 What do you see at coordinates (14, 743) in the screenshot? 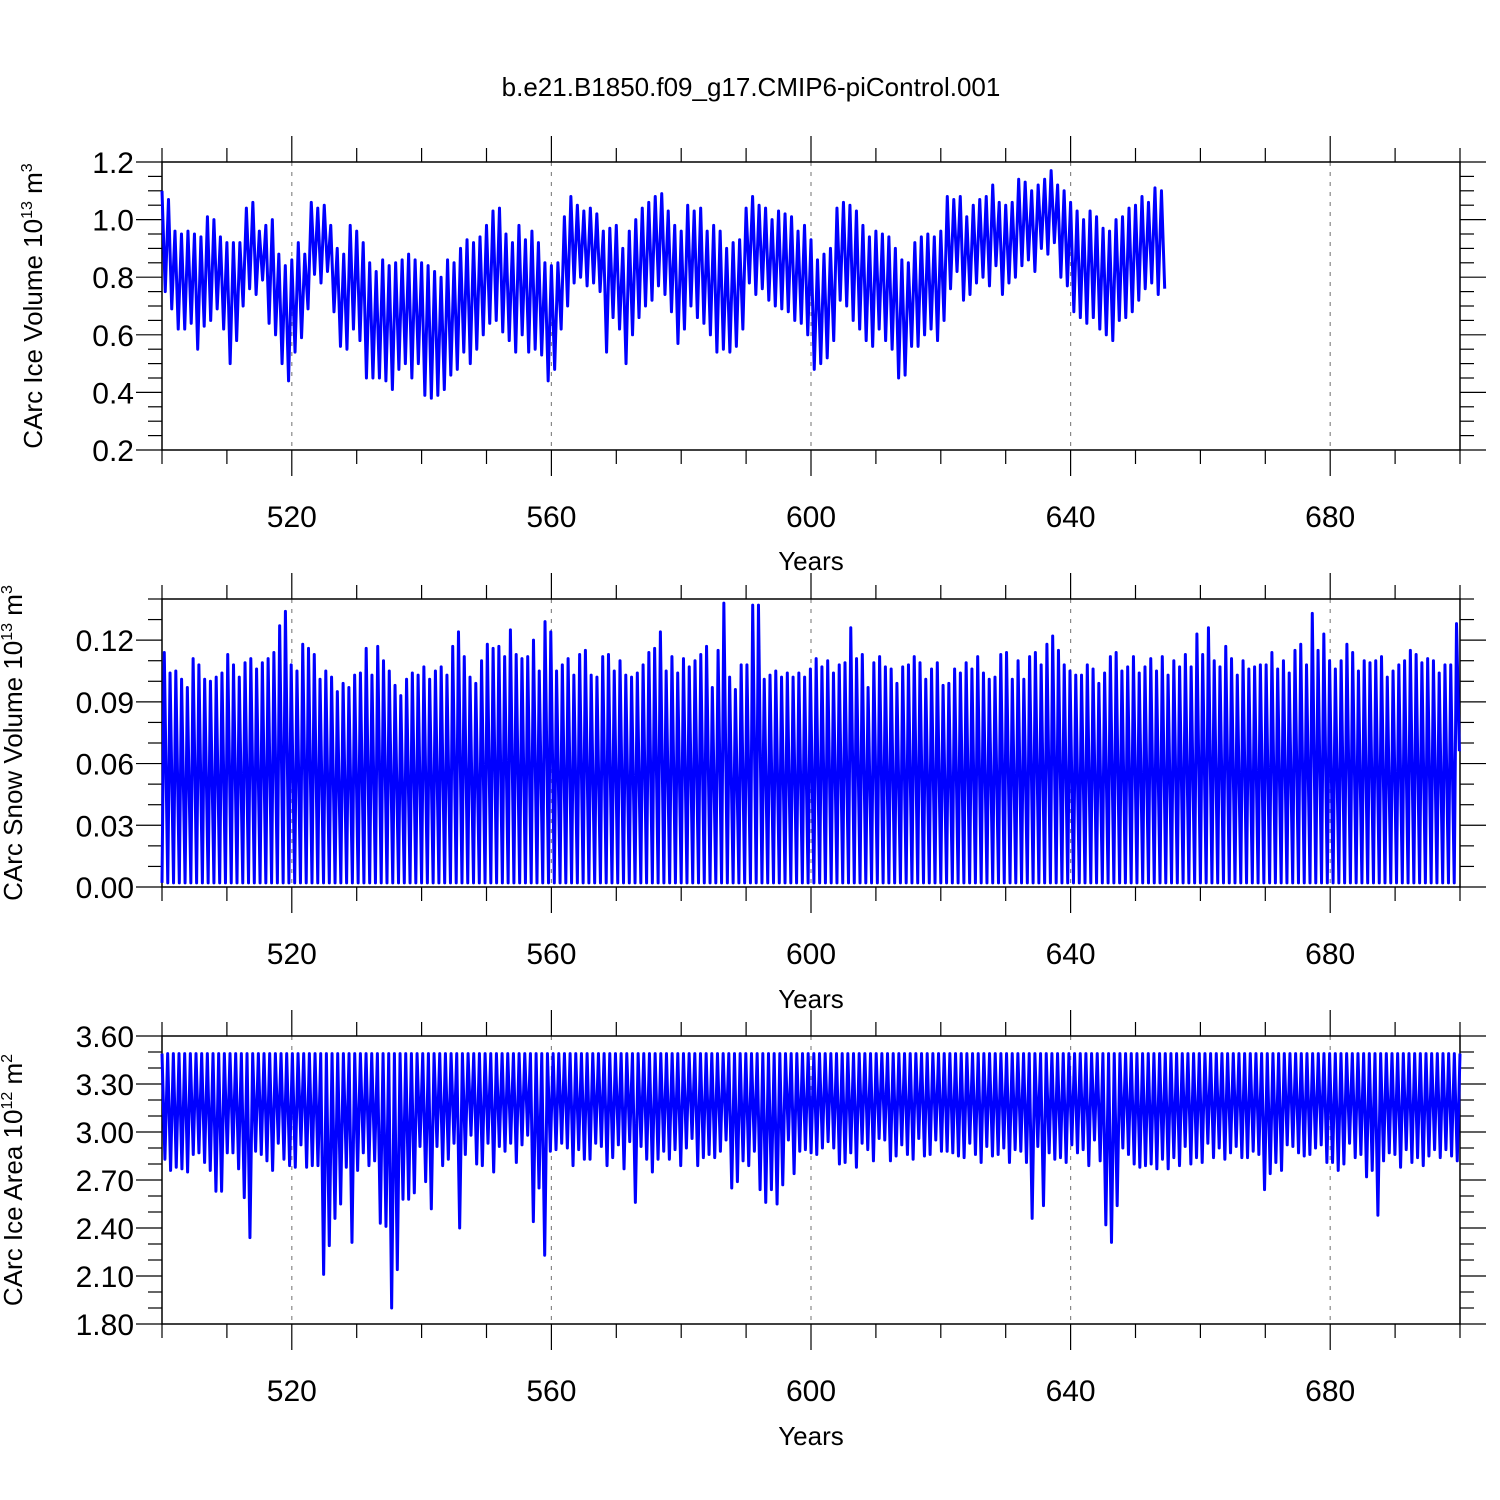
I see `y-axis-label: CArc Snow Volume 1013 m3` at bounding box center [14, 743].